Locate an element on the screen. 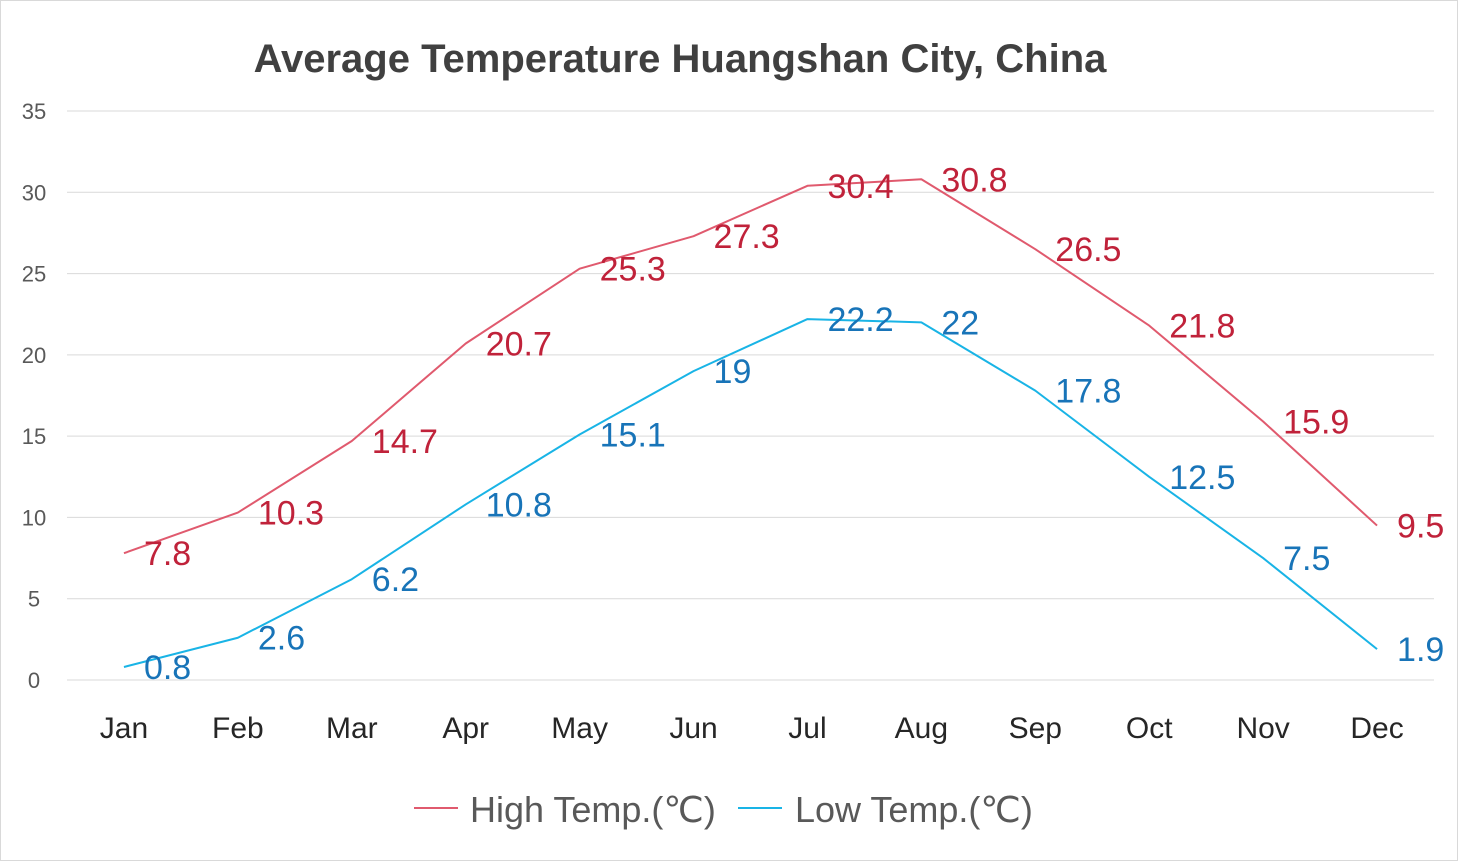 Image resolution: width=1458 pixels, height=861 pixels. data-label: 7.8 is located at coordinates (167, 554).